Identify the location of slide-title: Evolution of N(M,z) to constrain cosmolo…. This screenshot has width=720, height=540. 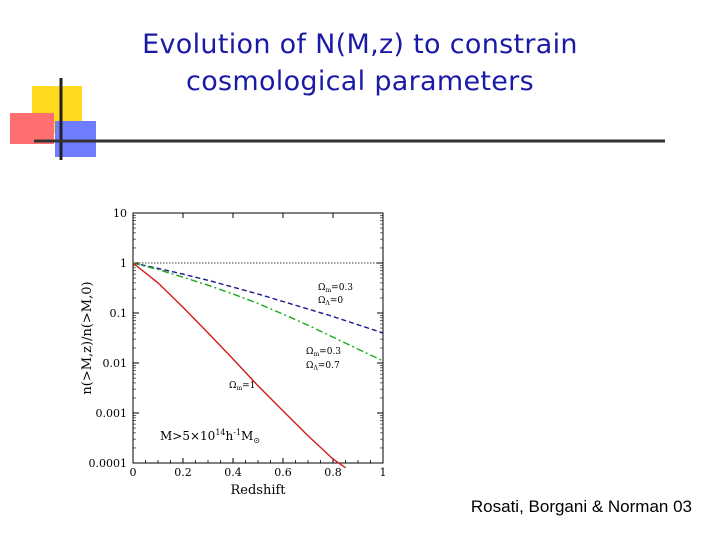
(360, 63).